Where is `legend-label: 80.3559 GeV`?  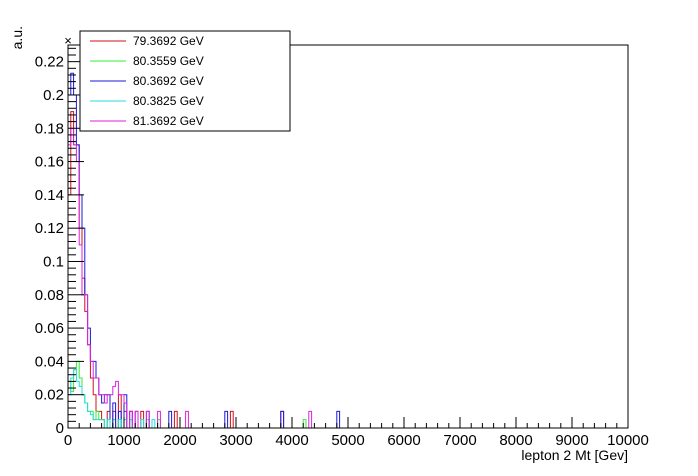 legend-label: 80.3559 GeV is located at coordinates (168, 61).